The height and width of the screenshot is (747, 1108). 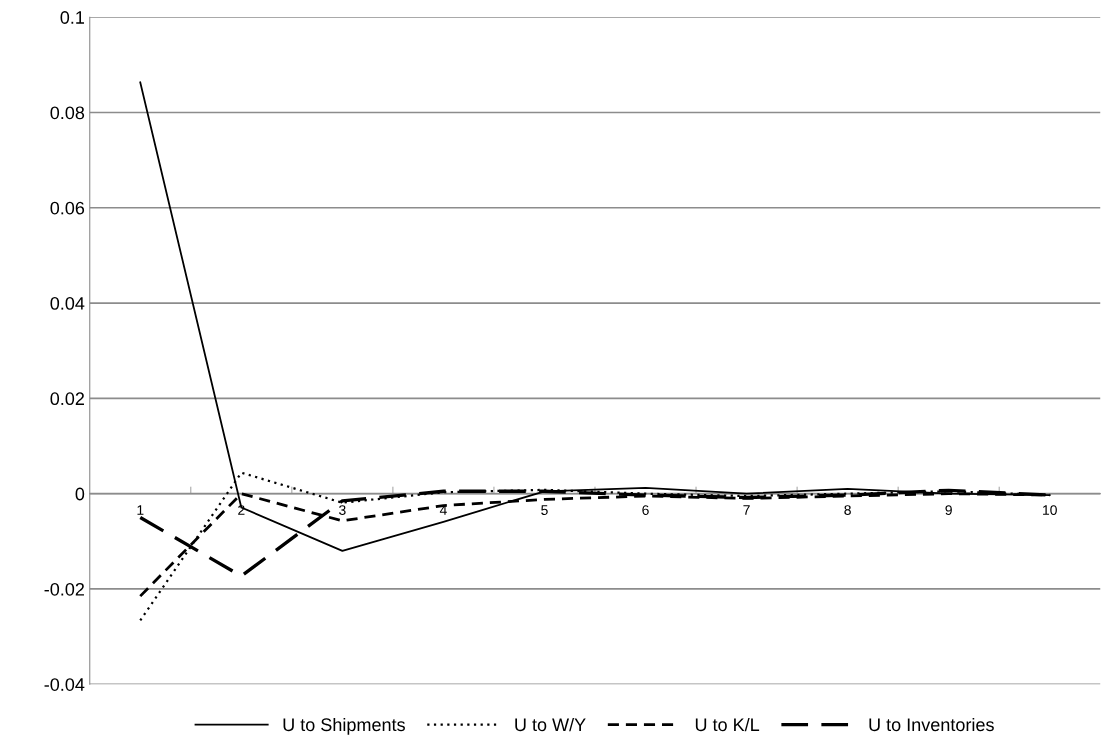 I want to click on x-tick-label: 10, so click(x=1050, y=510).